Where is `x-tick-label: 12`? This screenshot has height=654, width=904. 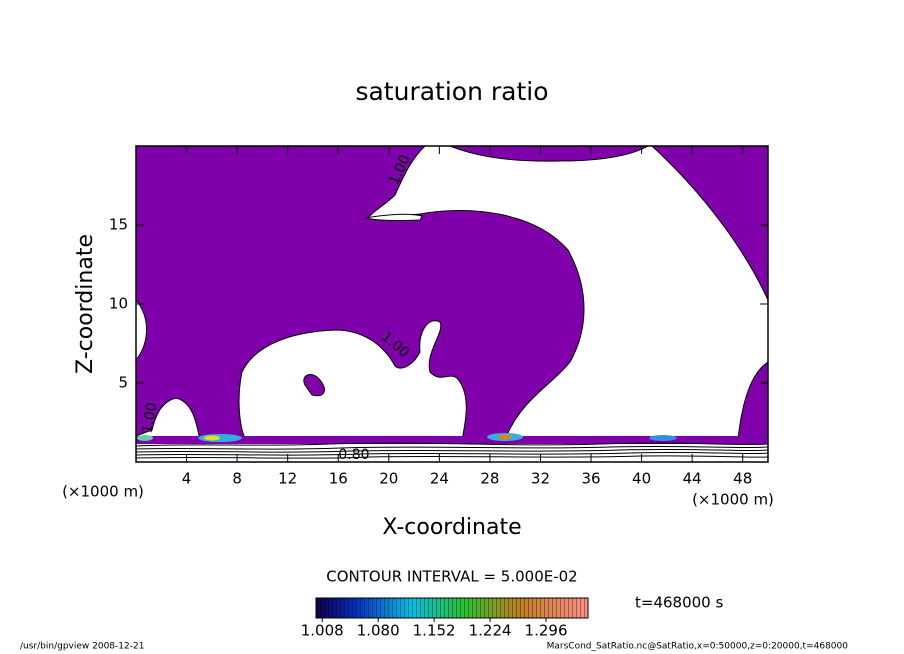
x-tick-label: 12 is located at coordinates (287, 479).